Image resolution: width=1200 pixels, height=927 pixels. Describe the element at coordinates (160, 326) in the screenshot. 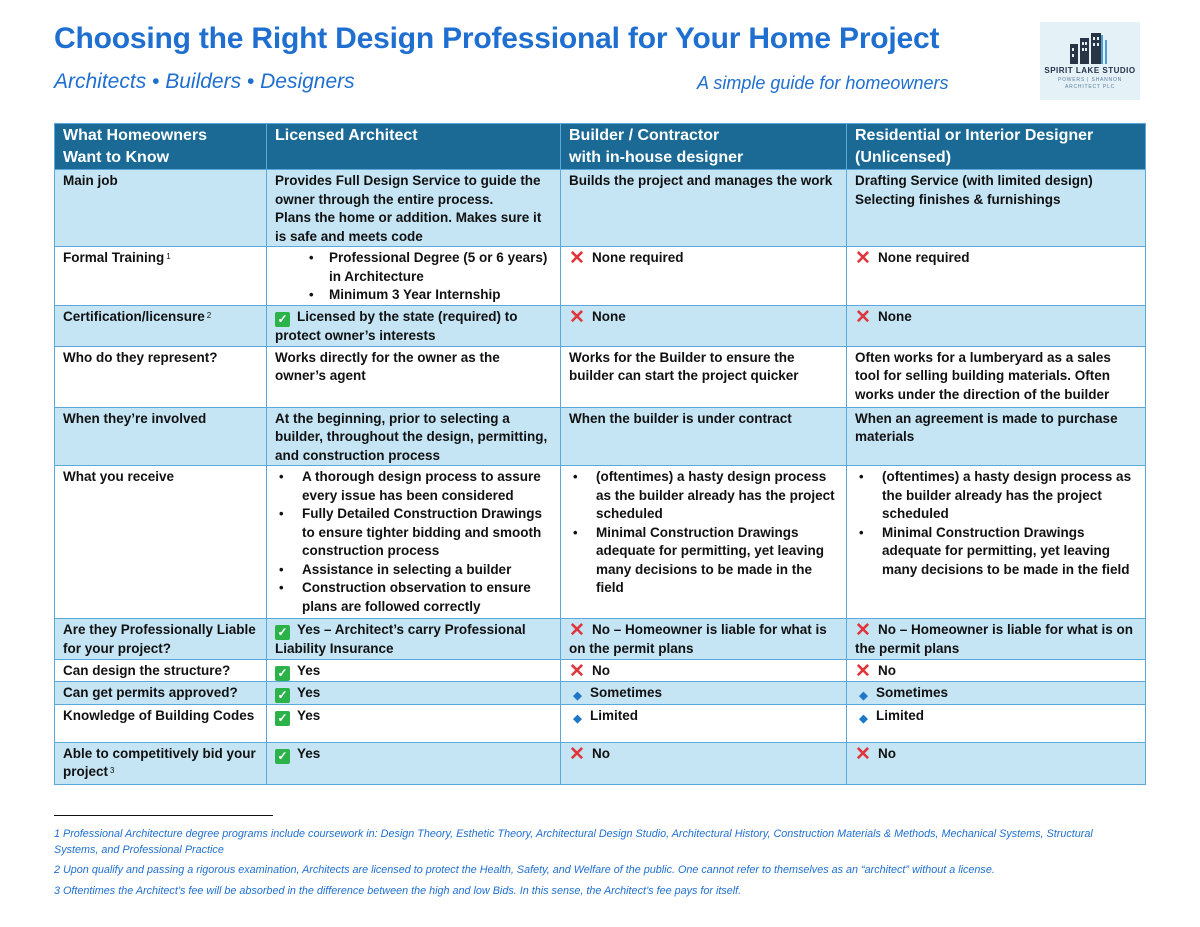

I see `row-label: Certification/licensure 2` at that location.